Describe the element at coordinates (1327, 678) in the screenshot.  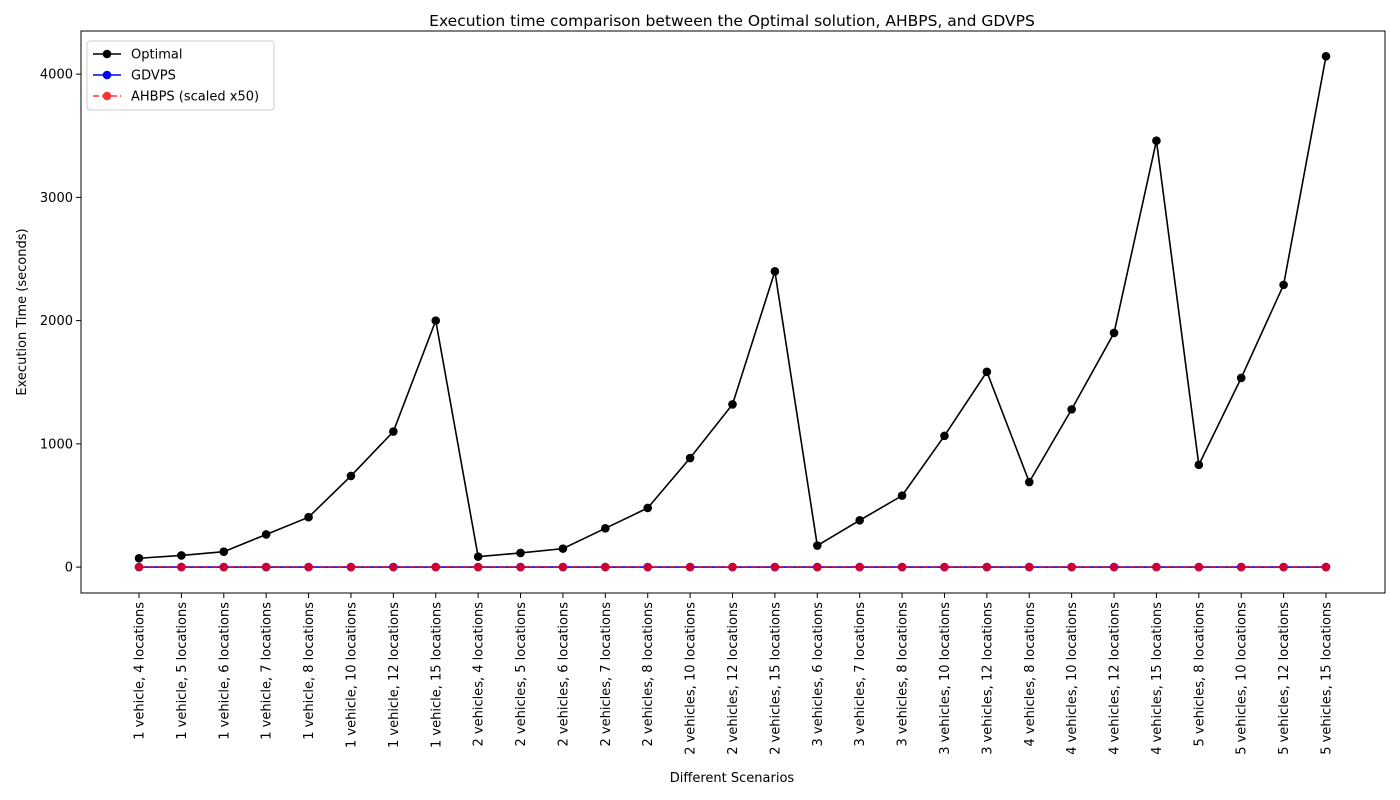
I see `x-tick-label: 5 vehicles, 15 locations` at that location.